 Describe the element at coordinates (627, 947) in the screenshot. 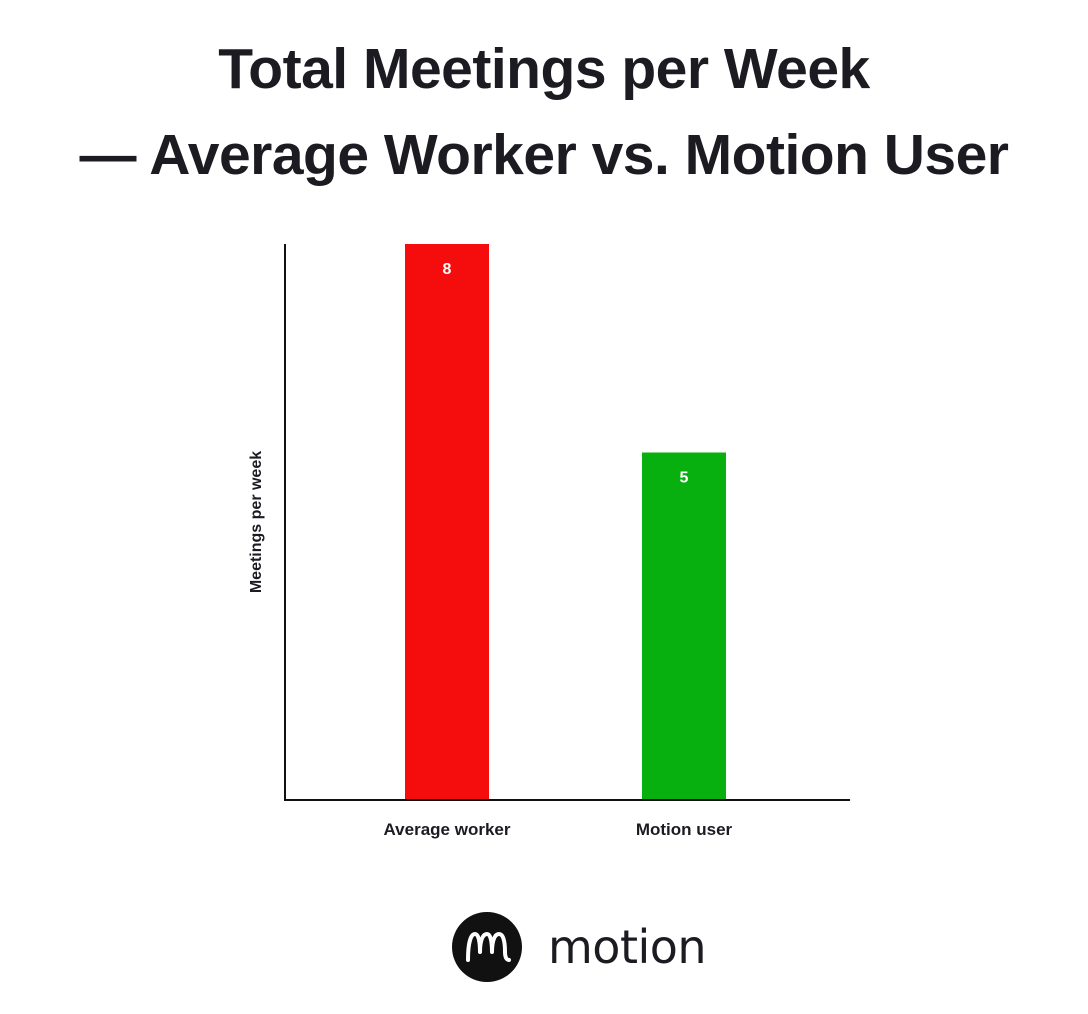

I see `brand-name: motion` at that location.